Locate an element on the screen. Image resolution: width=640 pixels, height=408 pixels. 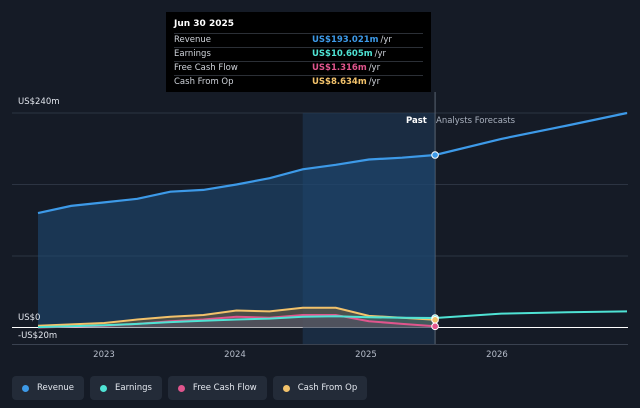
legend-label: Cash From Op is located at coordinates (327, 388).